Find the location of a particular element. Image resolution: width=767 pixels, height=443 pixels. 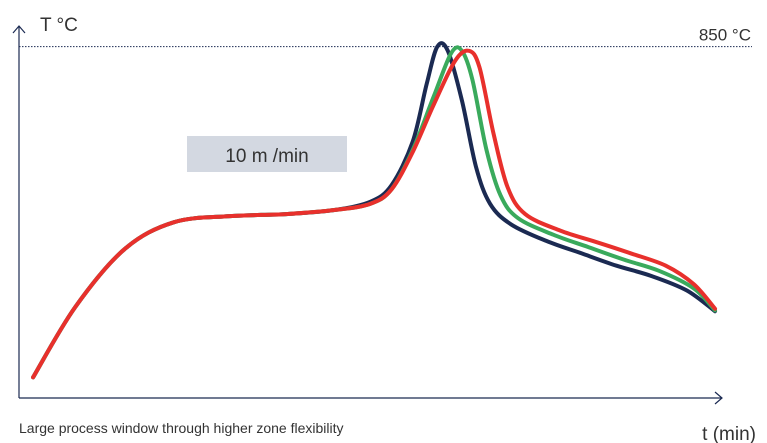

x-axis-arrow is located at coordinates (718, 398).